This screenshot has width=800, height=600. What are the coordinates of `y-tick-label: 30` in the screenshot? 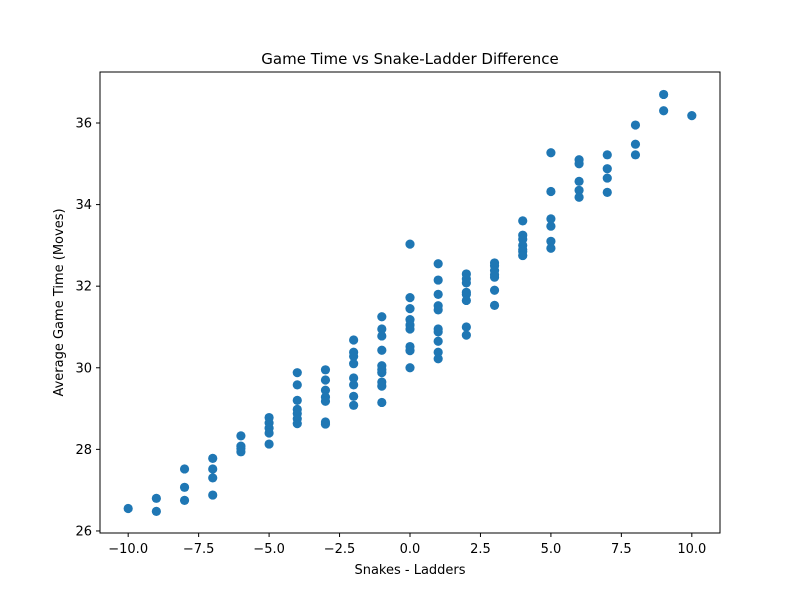 It's located at (83, 368).